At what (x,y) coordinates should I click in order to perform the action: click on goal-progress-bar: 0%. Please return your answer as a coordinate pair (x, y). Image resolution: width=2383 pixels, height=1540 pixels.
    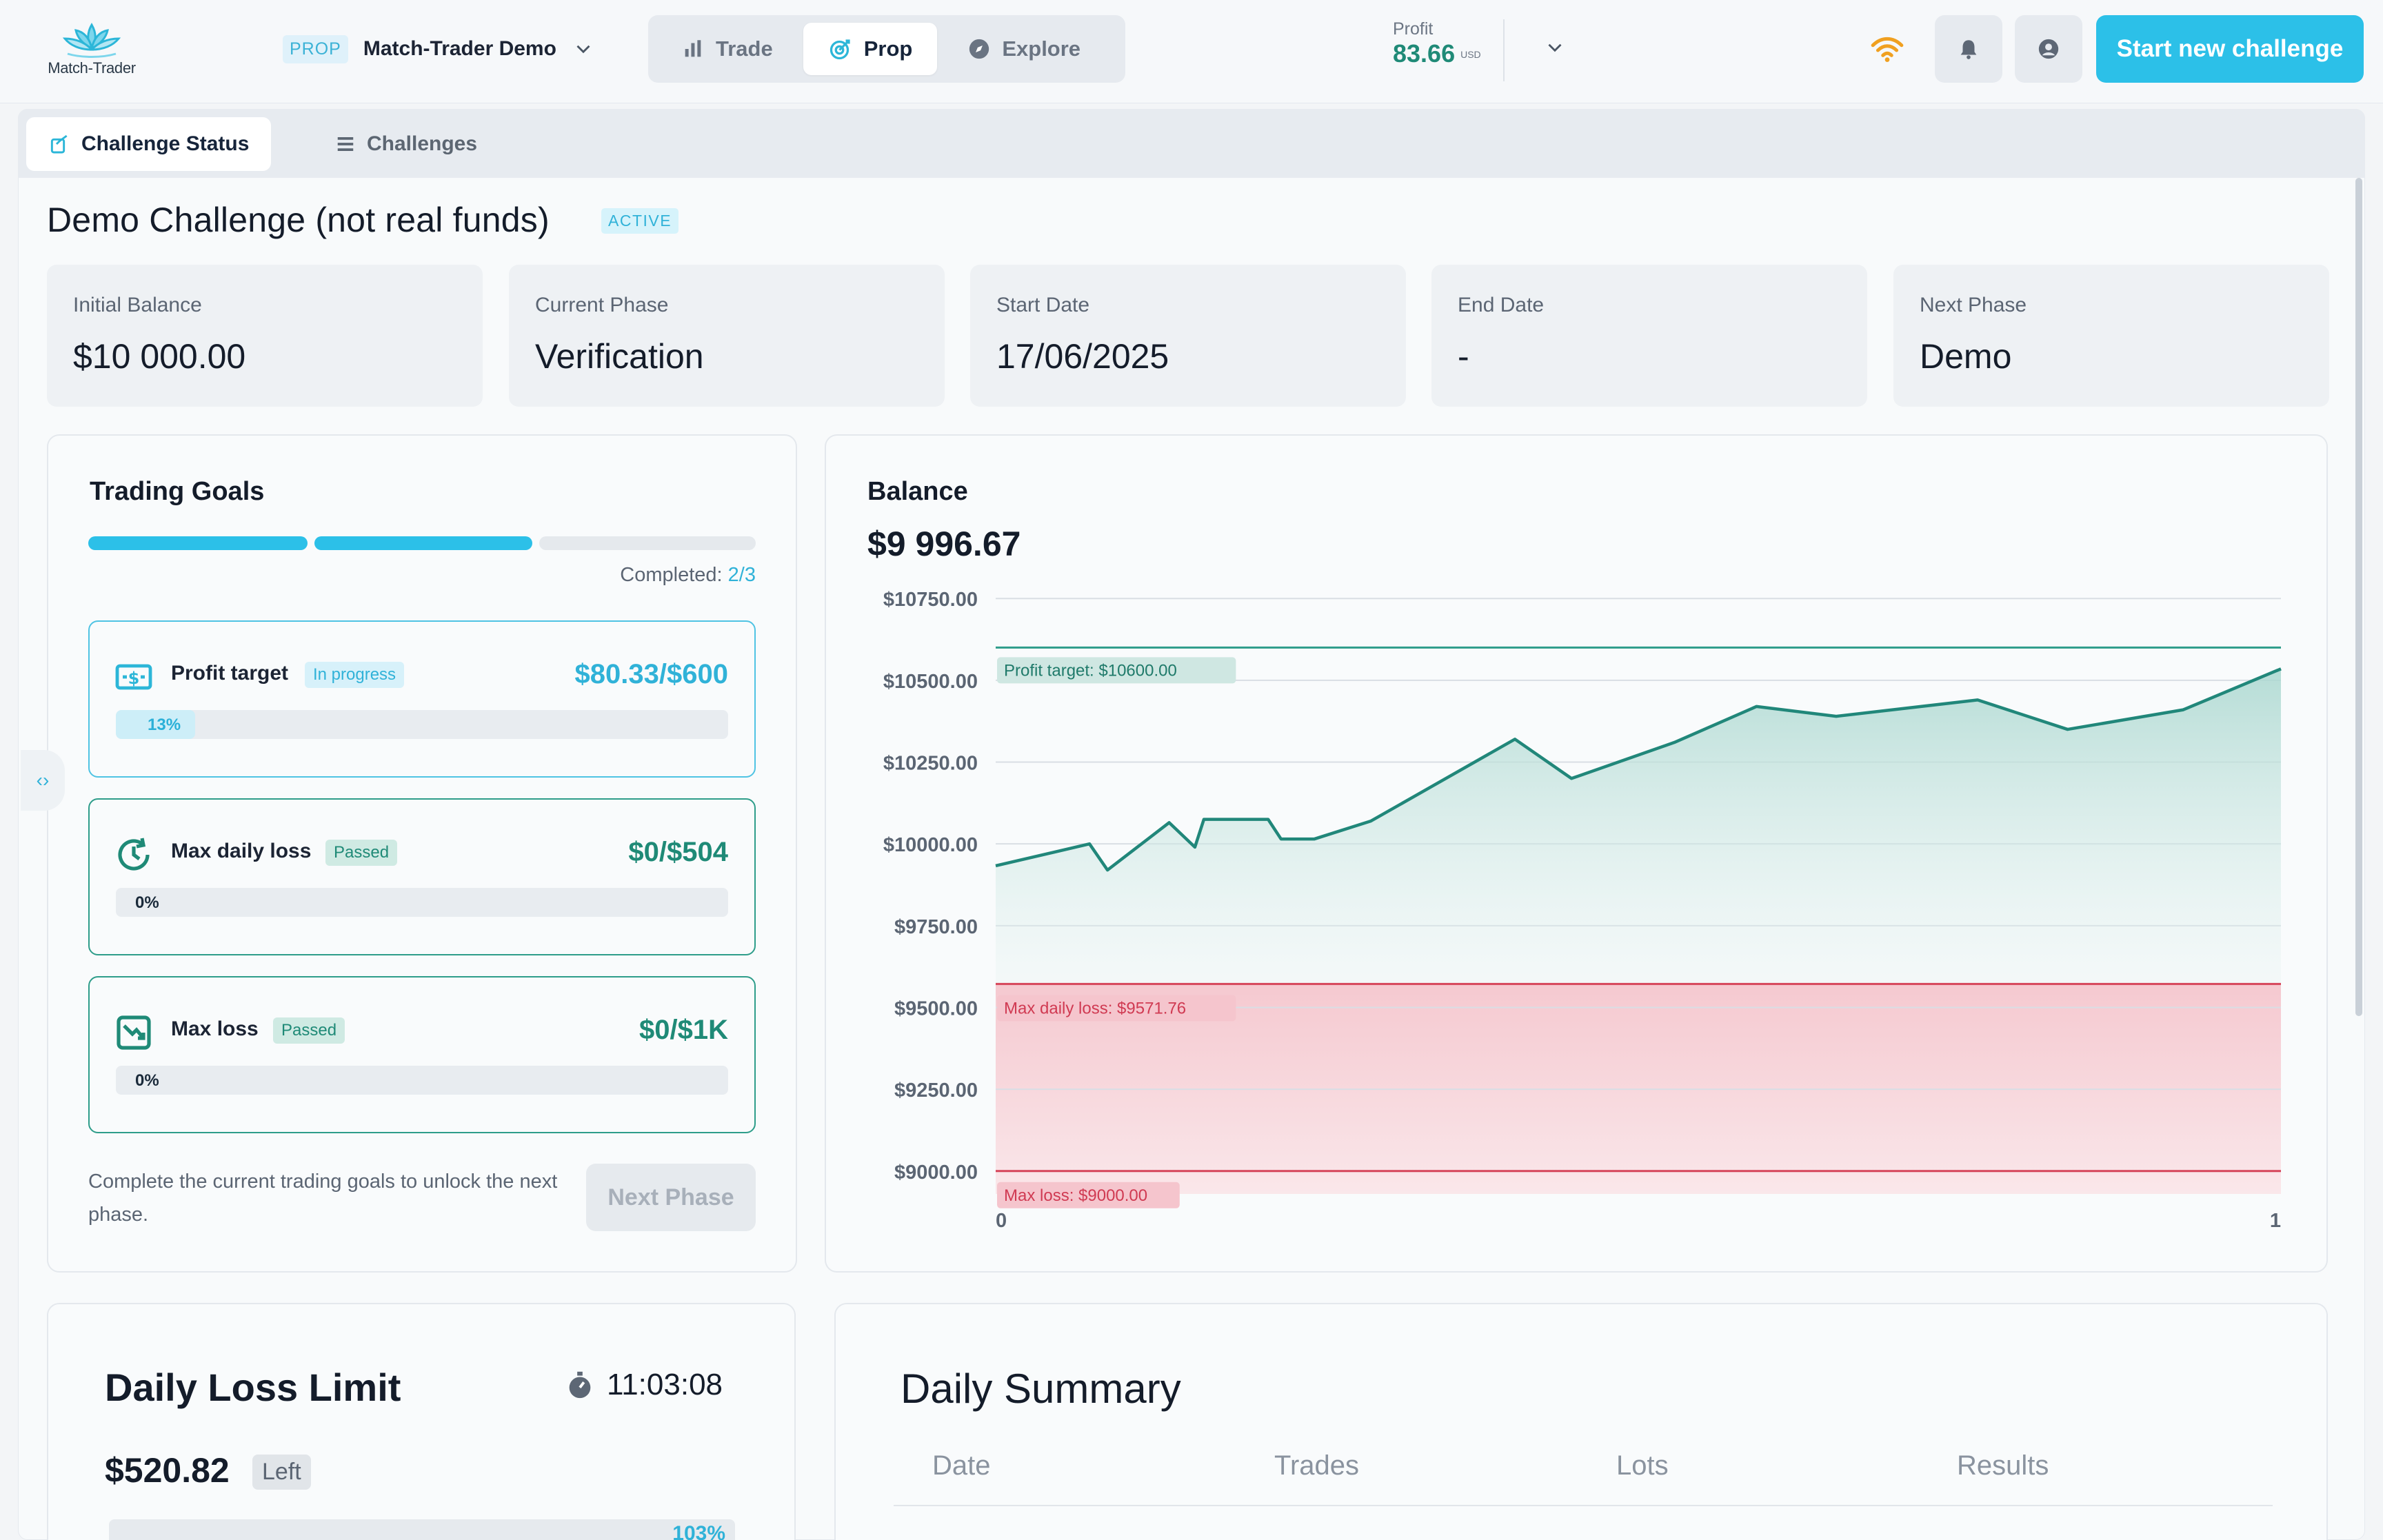
    Looking at the image, I should click on (422, 903).